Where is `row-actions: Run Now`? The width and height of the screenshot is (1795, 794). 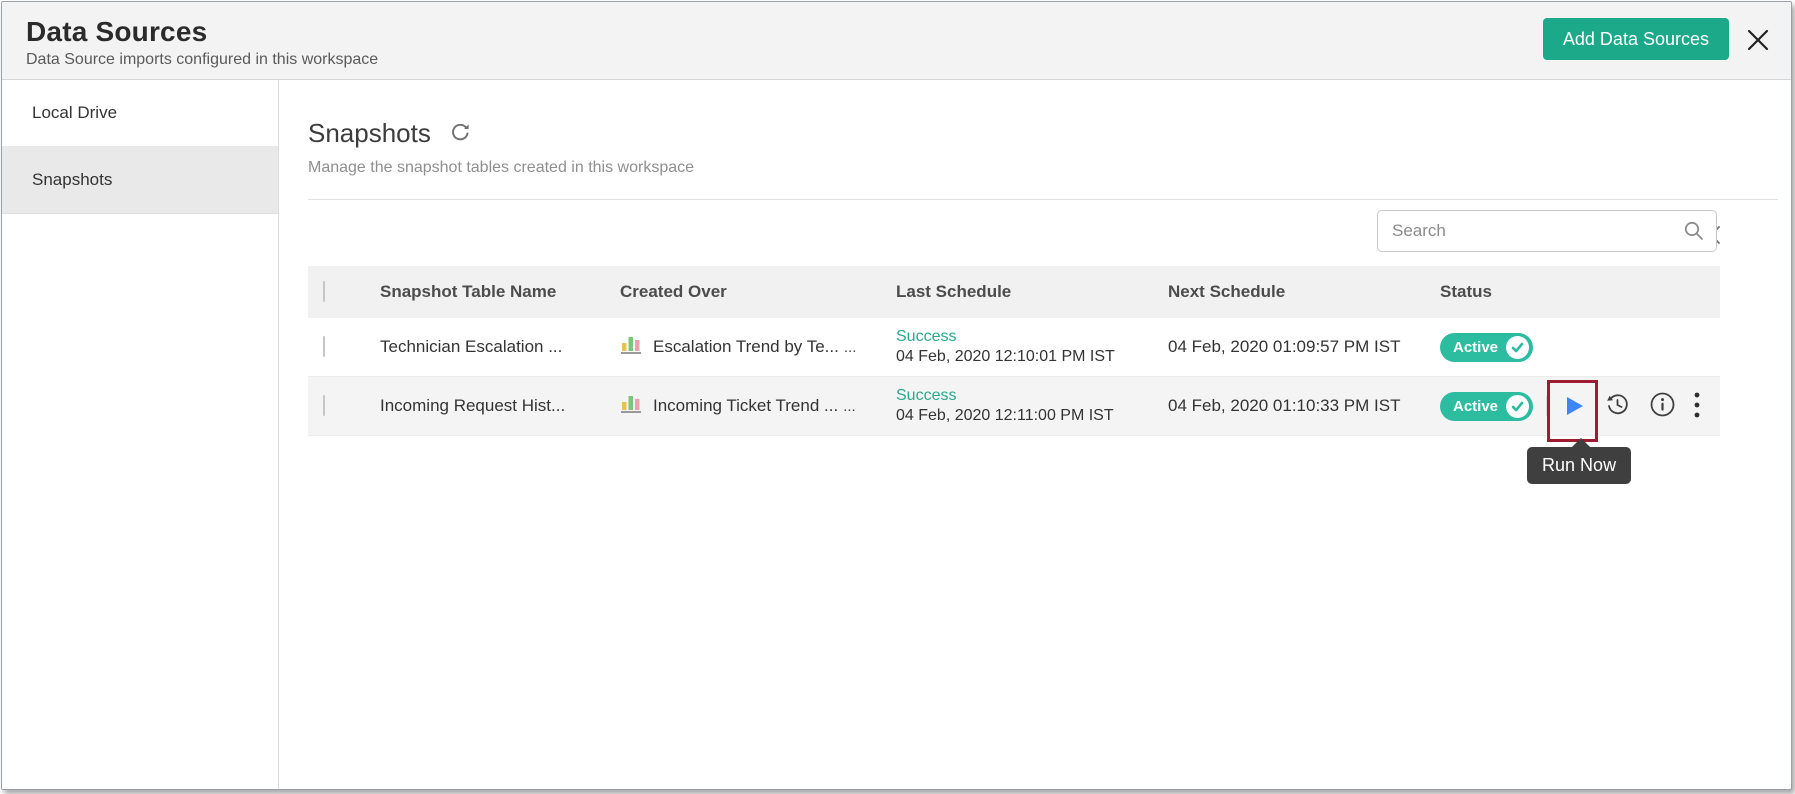
row-actions: Run Now is located at coordinates (1614, 432).